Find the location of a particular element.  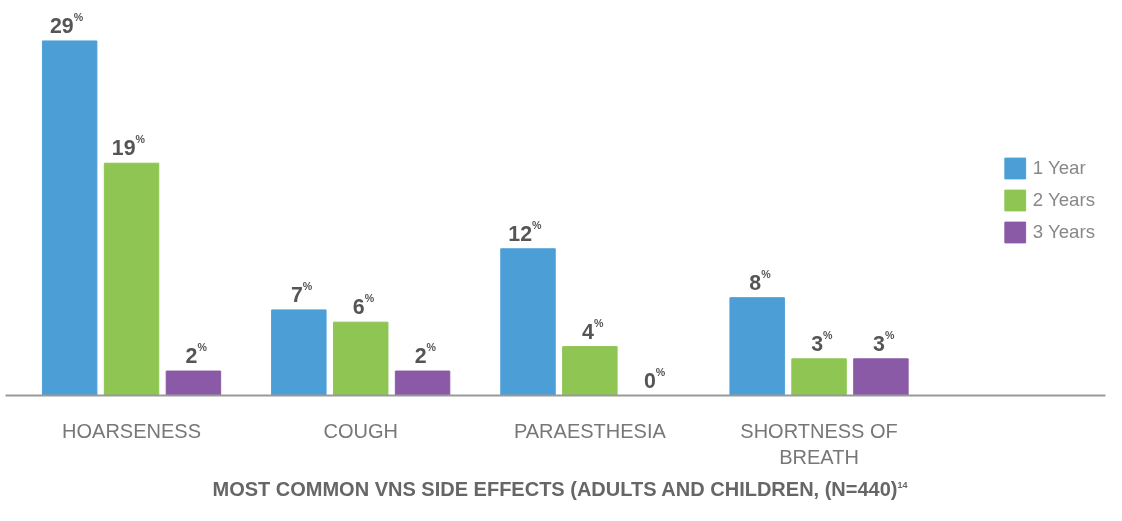

data-label: 0% is located at coordinates (654, 379).